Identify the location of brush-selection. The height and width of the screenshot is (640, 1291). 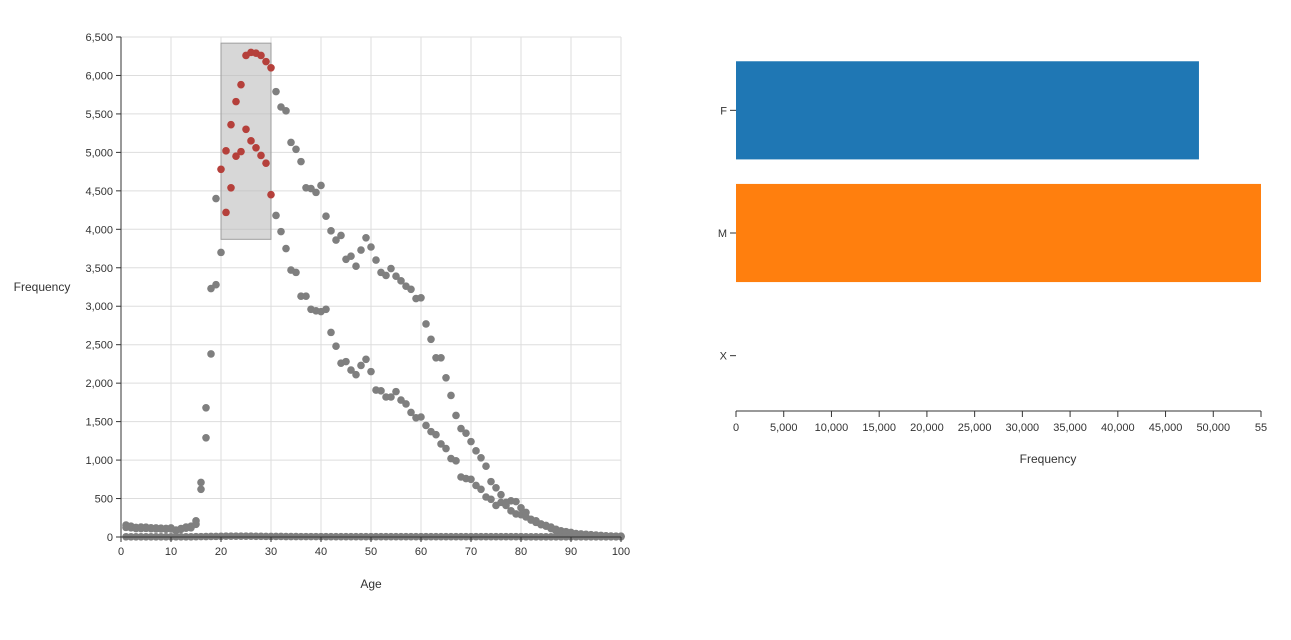
(246, 141).